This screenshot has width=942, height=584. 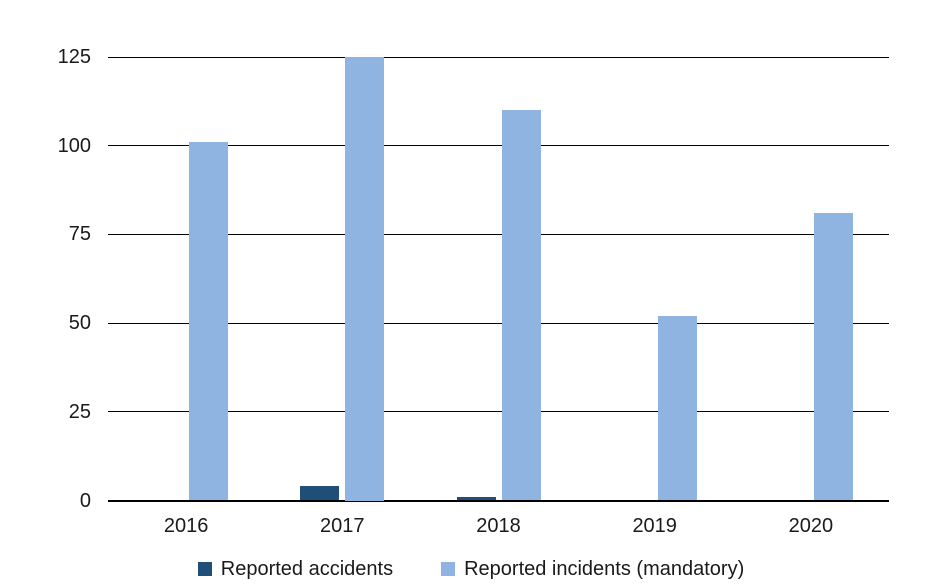 What do you see at coordinates (448, 569) in the screenshot?
I see `incidents-swatch-icon` at bounding box center [448, 569].